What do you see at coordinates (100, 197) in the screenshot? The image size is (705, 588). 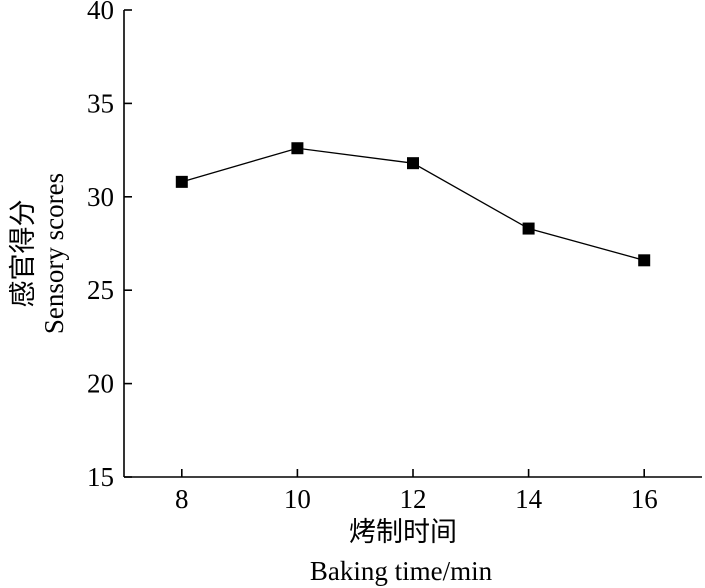 I see `y-tick-label: 30` at bounding box center [100, 197].